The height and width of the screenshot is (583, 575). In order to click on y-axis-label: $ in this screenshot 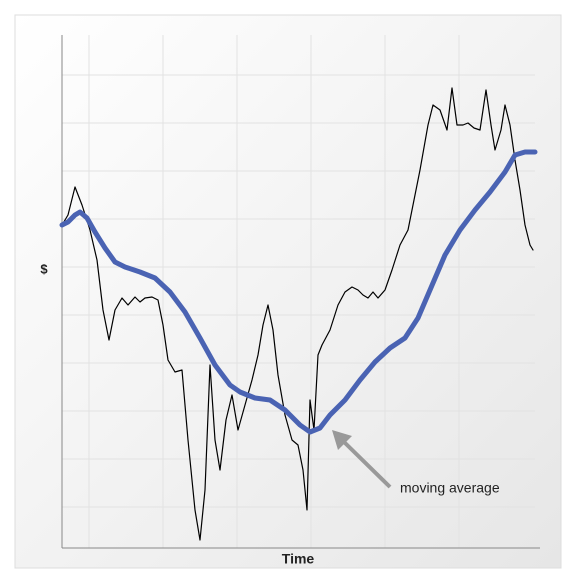, I will do `click(44, 268)`.